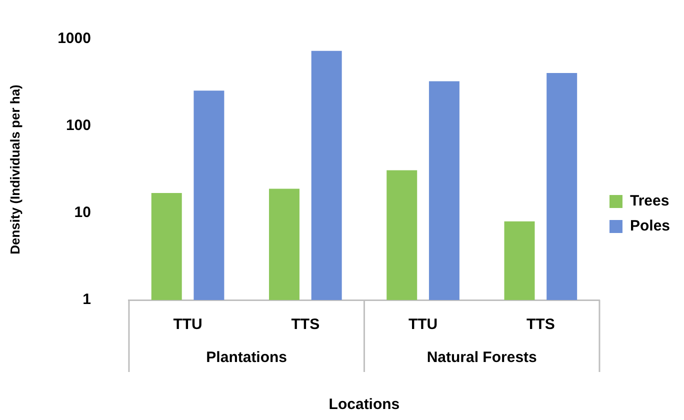 This screenshot has width=684, height=420. I want to click on x-axis-title: Locations, so click(364, 405).